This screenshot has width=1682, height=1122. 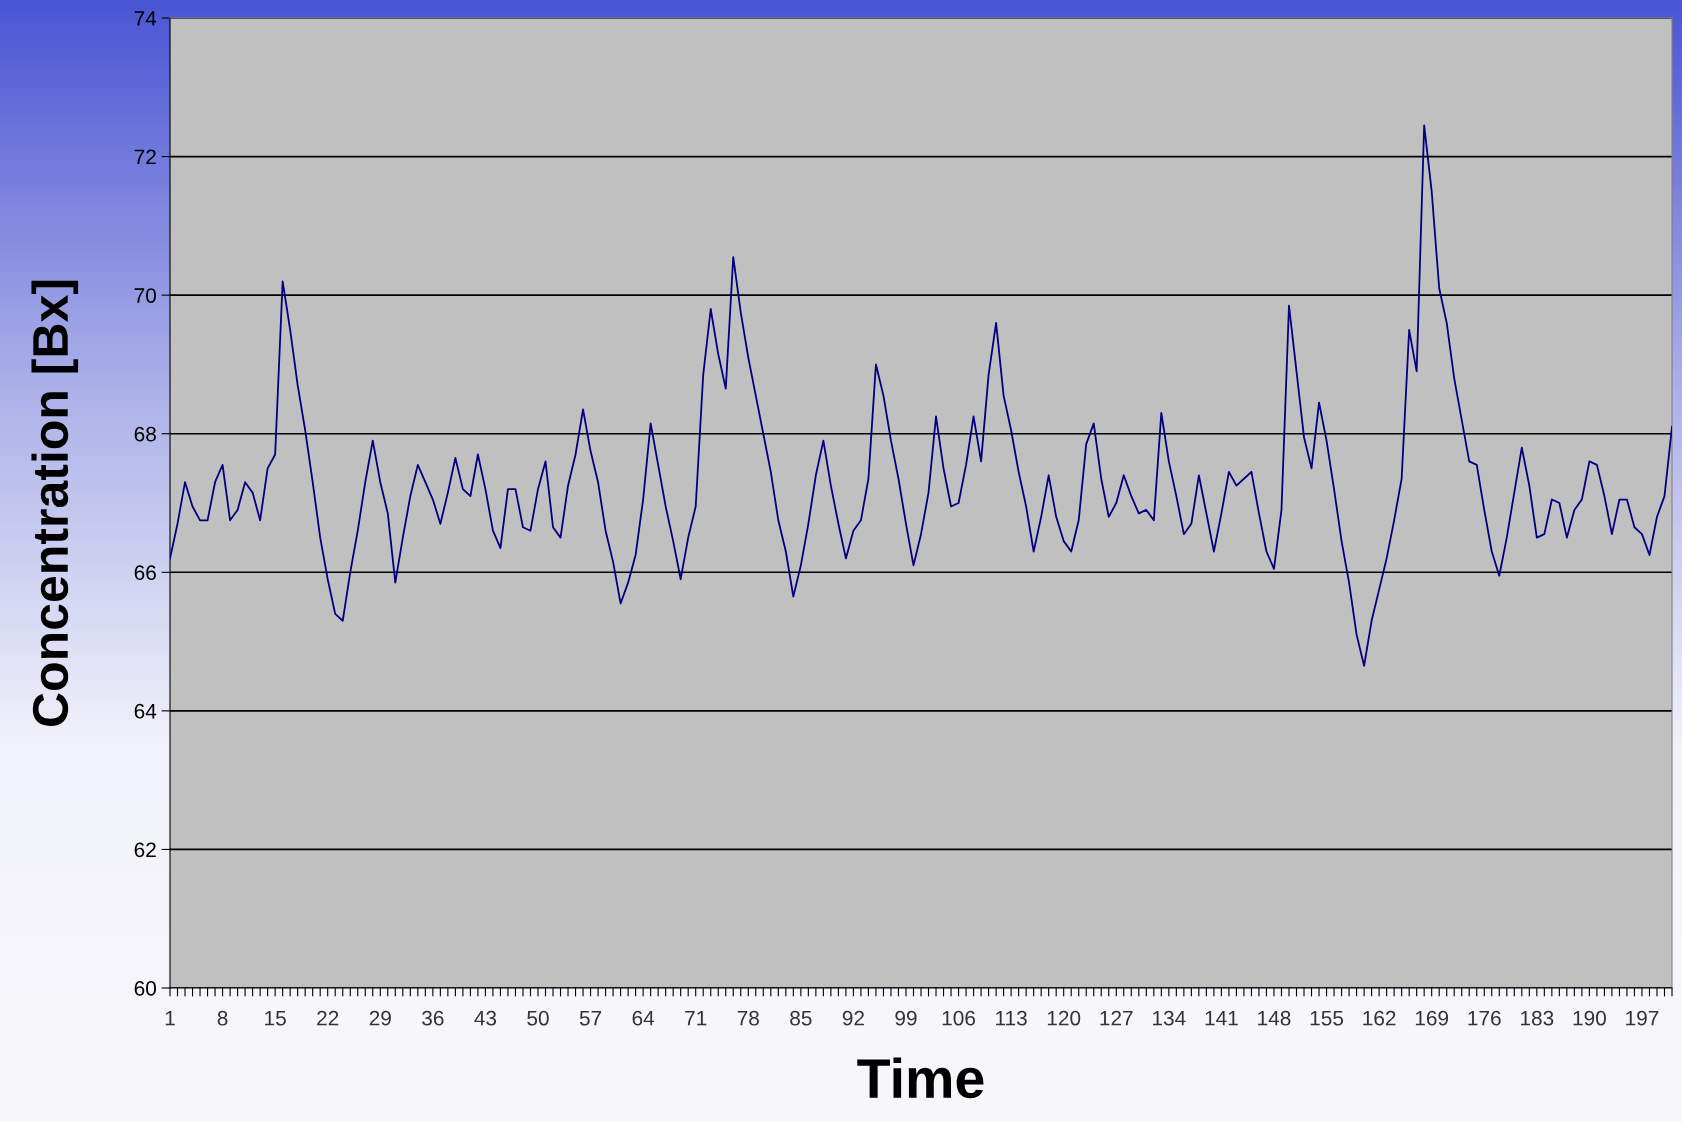 I want to click on x-tick-label: 71, so click(x=696, y=1018).